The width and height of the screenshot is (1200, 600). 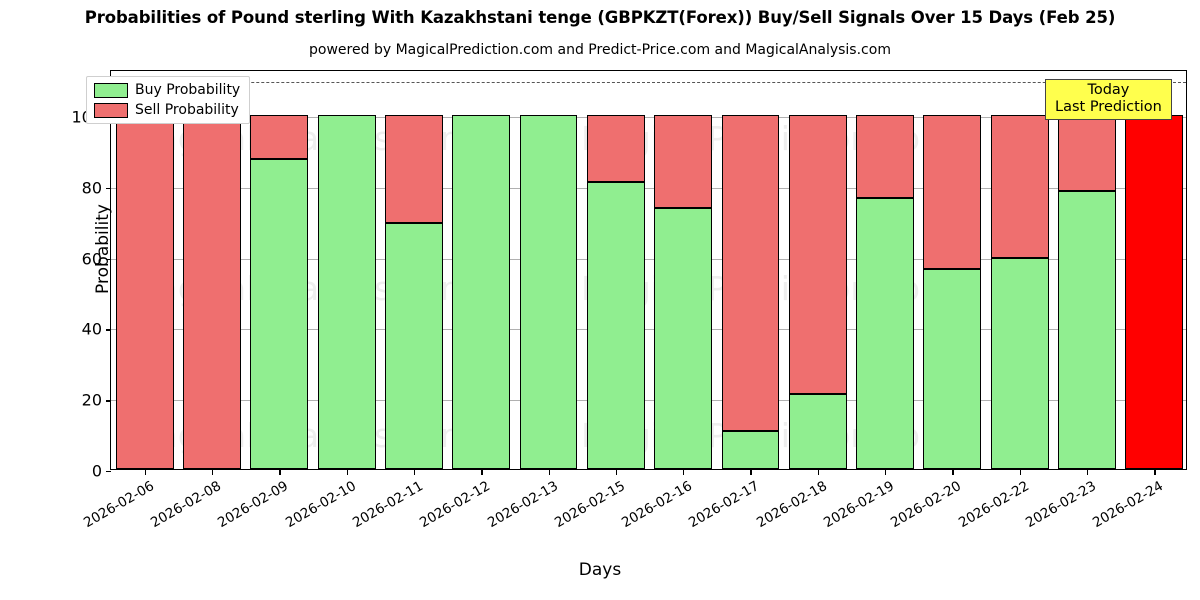 What do you see at coordinates (168, 100) in the screenshot?
I see `chart-legend: Buy Probability Sell Probability` at bounding box center [168, 100].